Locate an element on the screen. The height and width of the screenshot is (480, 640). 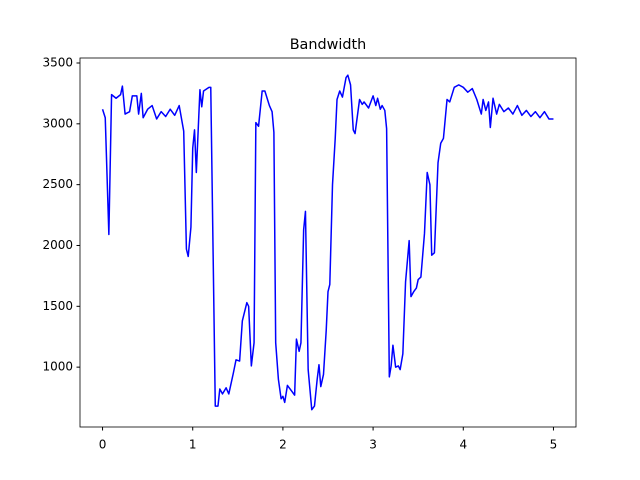
y-tick-label: 2500 is located at coordinates (57, 184).